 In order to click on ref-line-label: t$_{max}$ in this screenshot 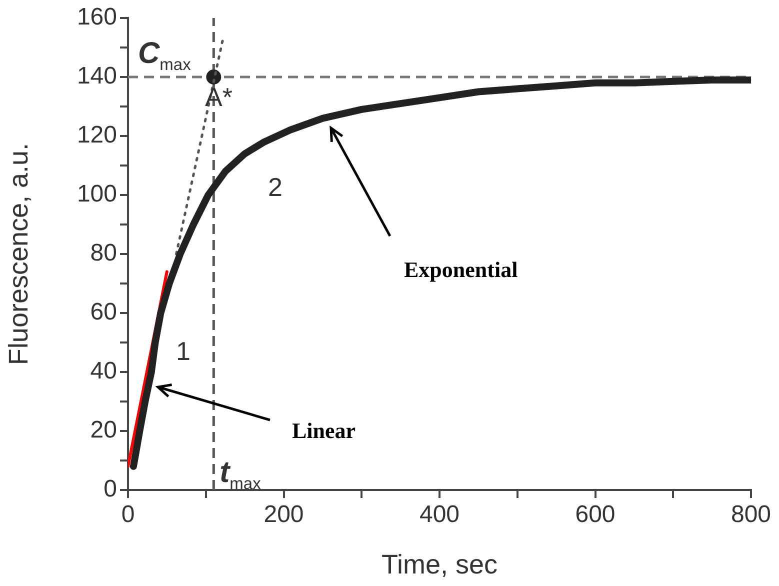, I will do `click(240, 474)`.